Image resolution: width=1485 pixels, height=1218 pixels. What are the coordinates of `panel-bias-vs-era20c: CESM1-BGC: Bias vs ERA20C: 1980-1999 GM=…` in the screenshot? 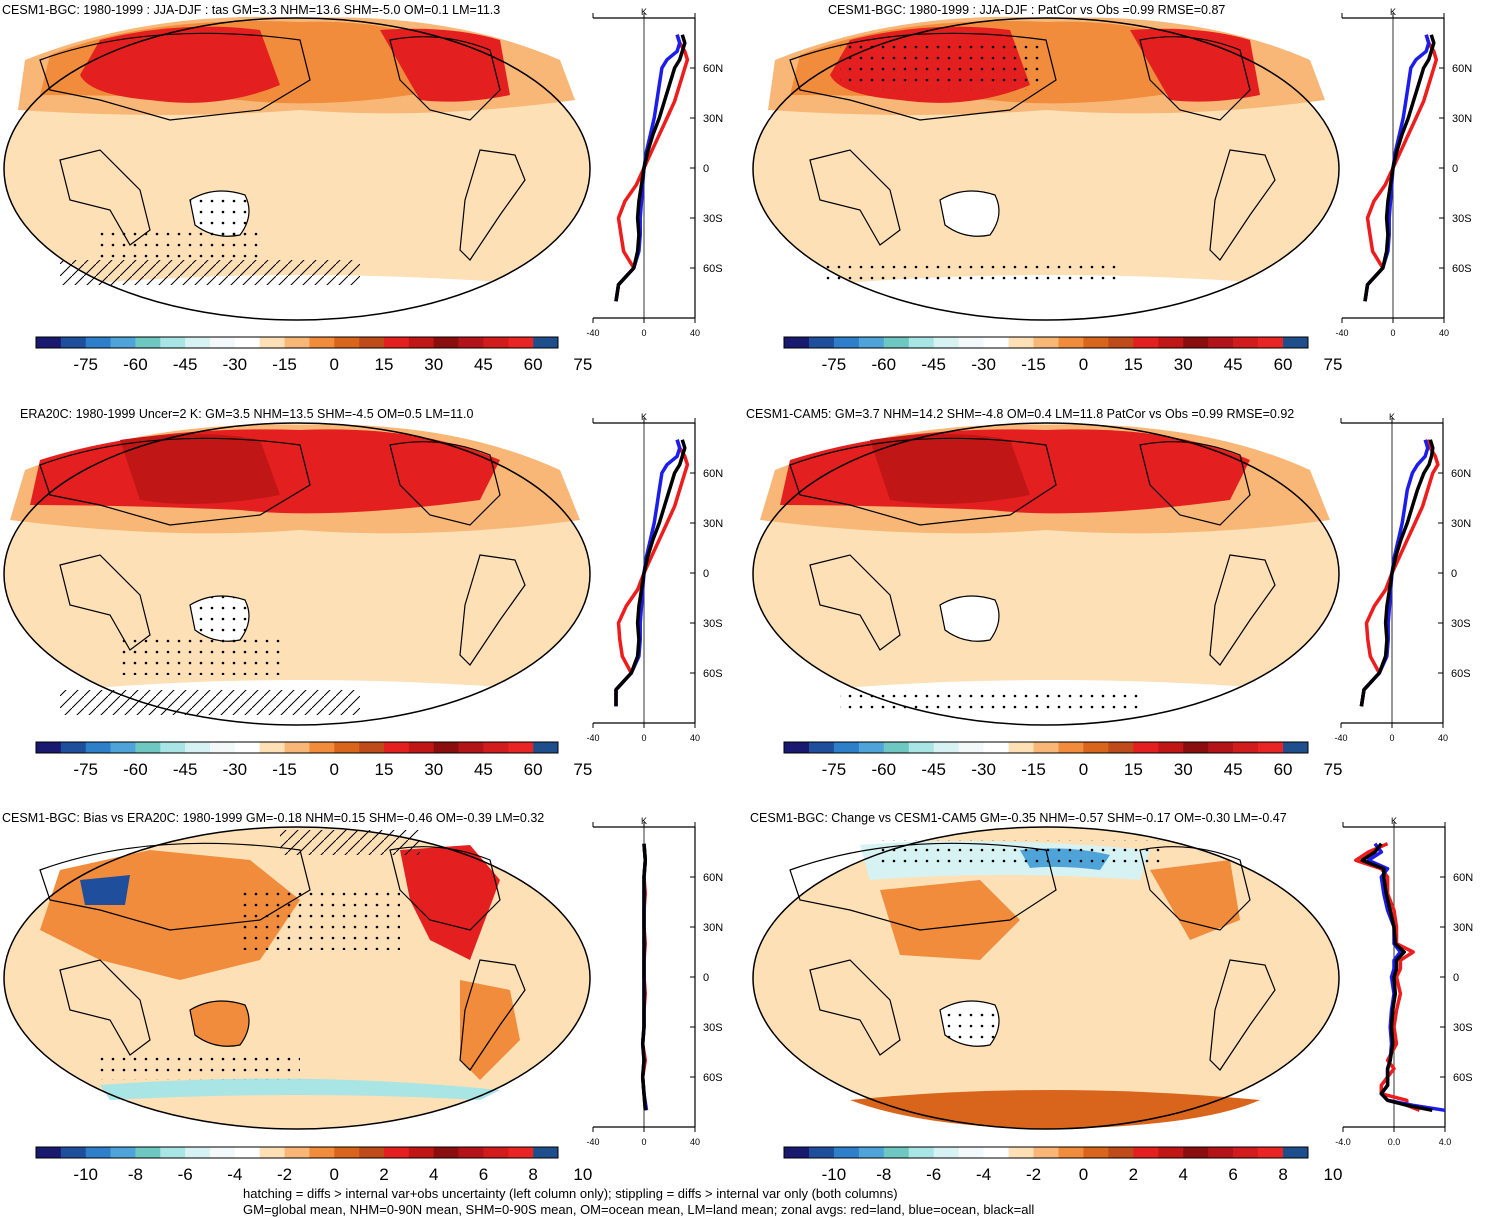 It's located at (296, 970).